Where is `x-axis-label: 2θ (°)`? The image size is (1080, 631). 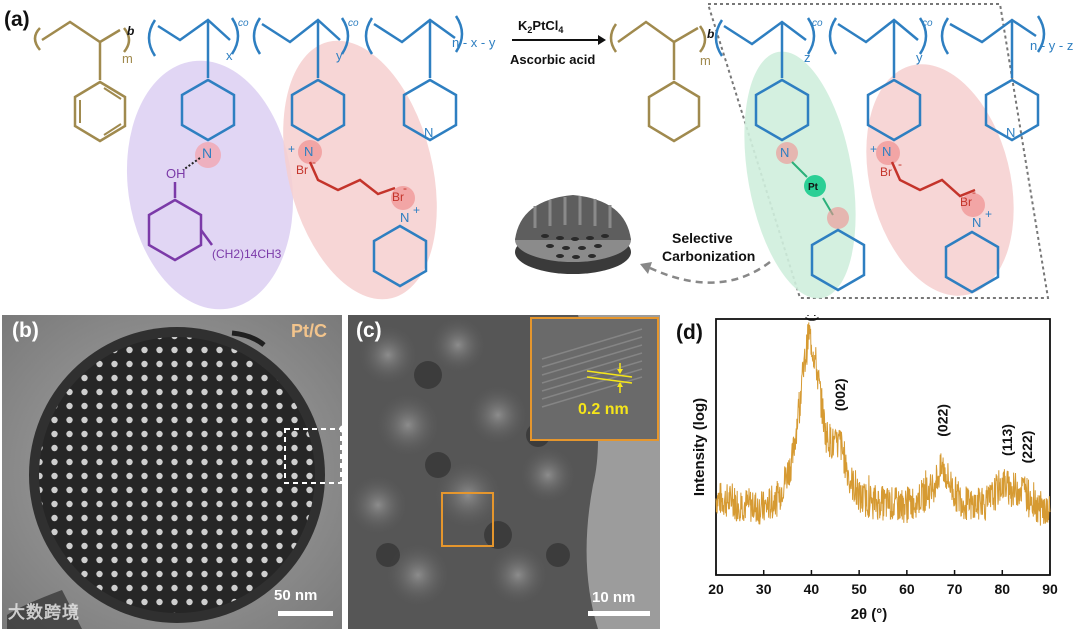
x-axis-label: 2θ (°) is located at coordinates (869, 614).